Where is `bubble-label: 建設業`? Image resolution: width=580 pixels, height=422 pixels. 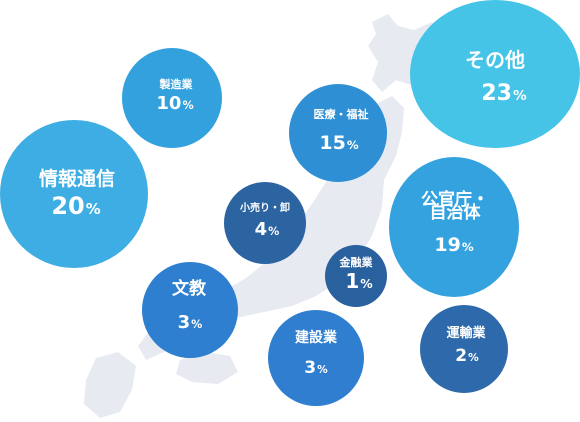
bubble-label: 建設業 is located at coordinates (316, 338).